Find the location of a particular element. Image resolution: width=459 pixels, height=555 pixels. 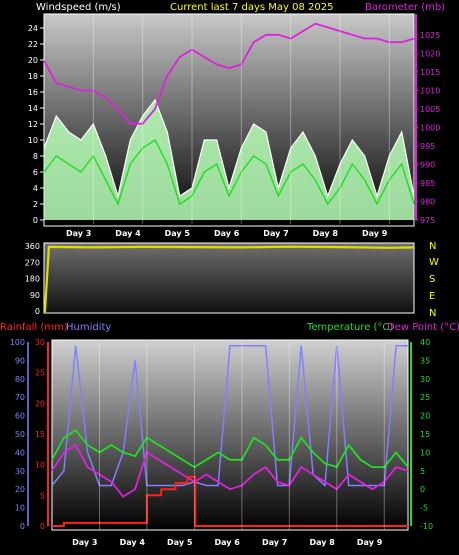

wind-y-tick: 16 is located at coordinates (33, 92).